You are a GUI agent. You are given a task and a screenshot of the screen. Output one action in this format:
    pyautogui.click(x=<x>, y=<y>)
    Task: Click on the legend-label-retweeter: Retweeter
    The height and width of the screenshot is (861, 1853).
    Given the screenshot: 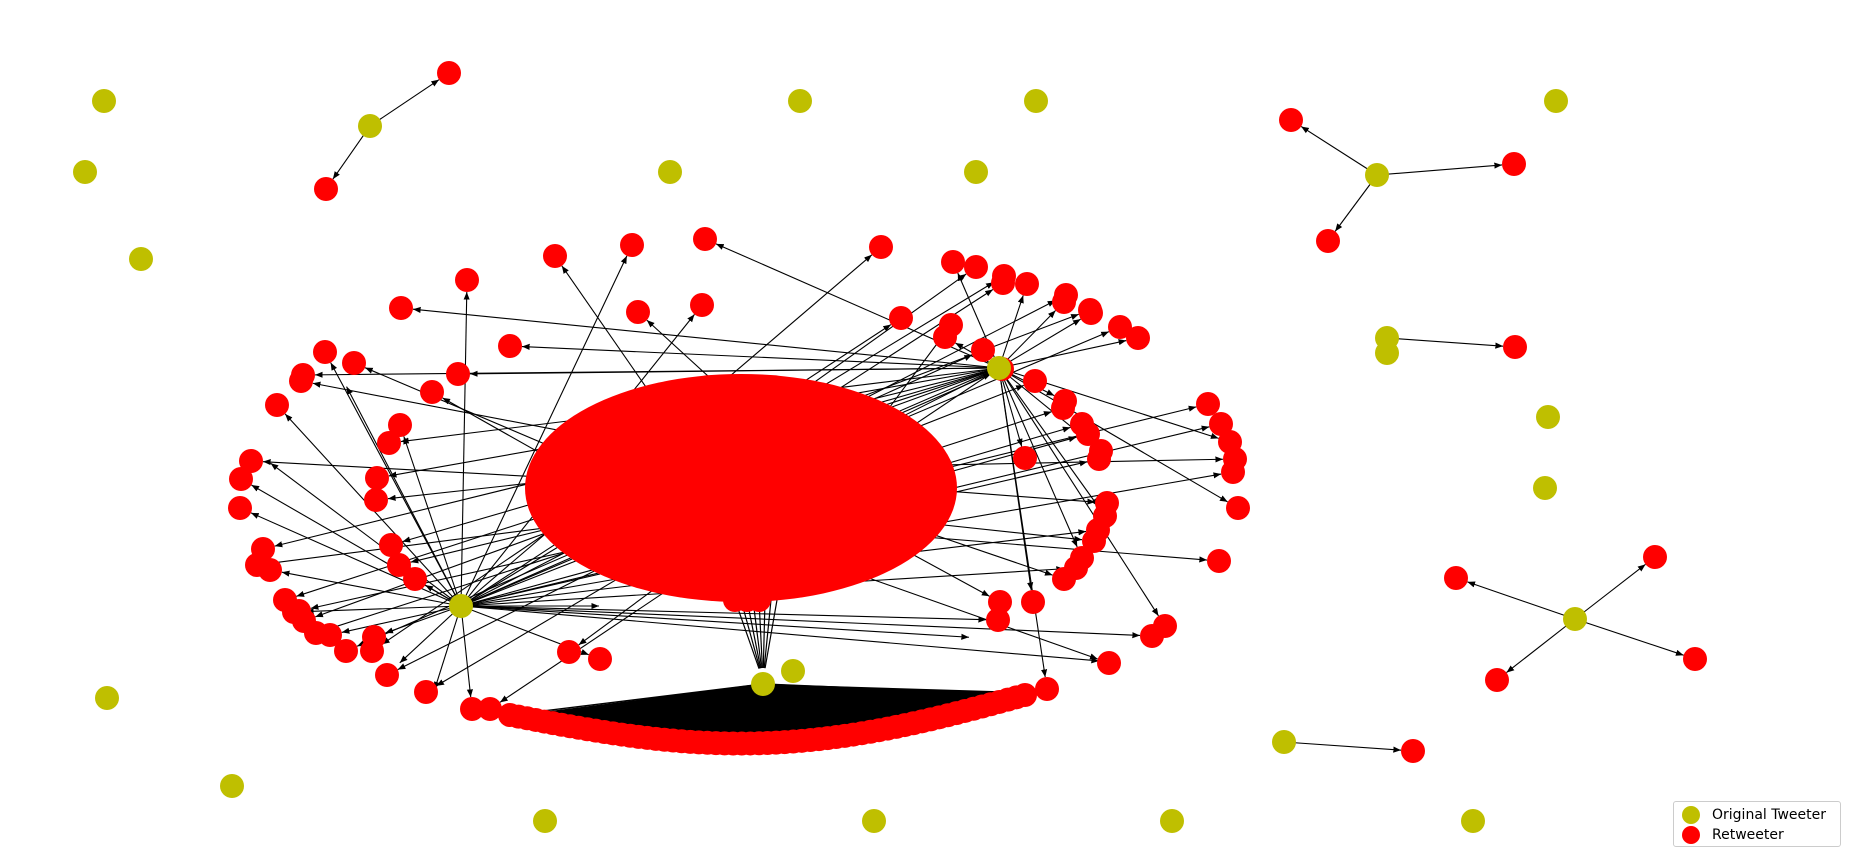 What is the action you would take?
    pyautogui.click(x=1748, y=835)
    